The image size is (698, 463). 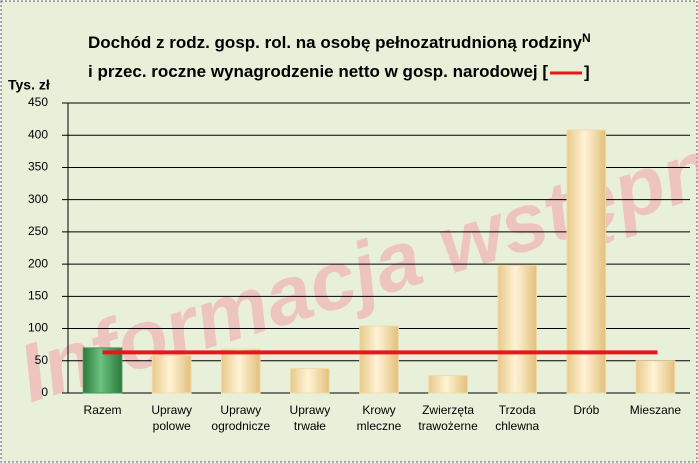 What do you see at coordinates (656, 410) in the screenshot?
I see `x-tick-label: Mieszane` at bounding box center [656, 410].